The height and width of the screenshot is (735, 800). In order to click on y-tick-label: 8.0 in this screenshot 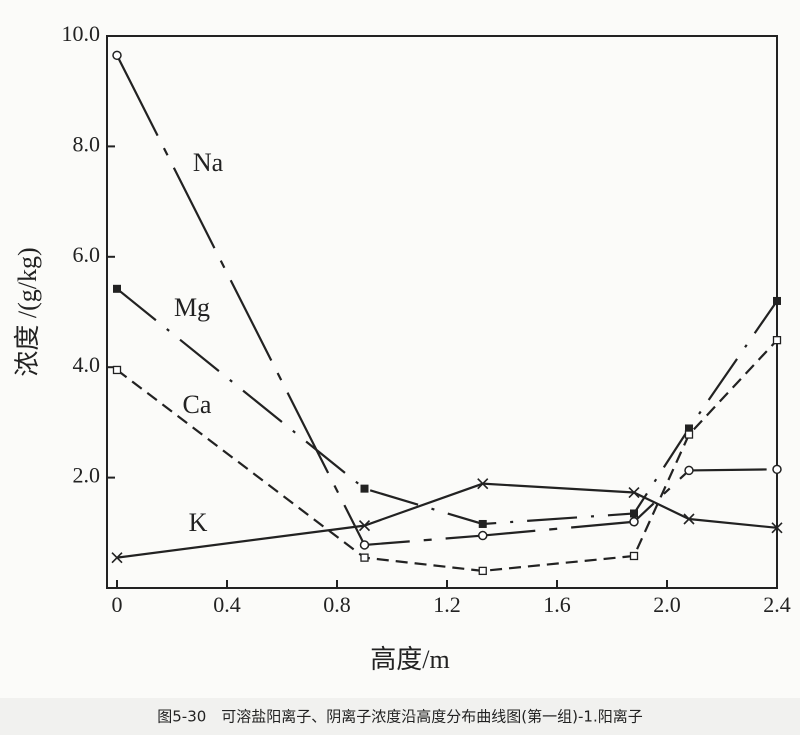, I will do `click(87, 143)`.